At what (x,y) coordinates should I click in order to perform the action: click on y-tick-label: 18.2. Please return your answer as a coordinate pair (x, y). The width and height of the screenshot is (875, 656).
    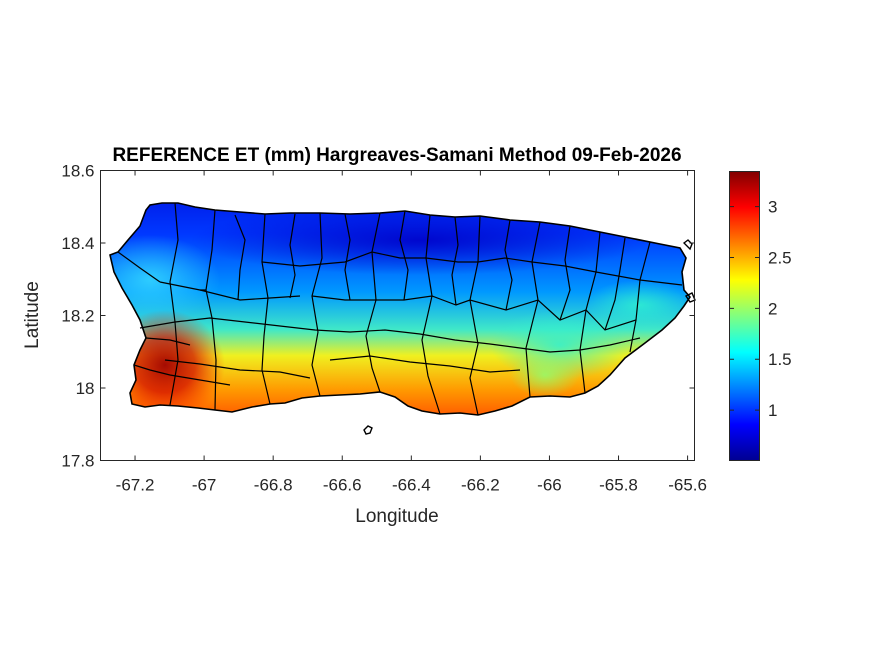
    Looking at the image, I should click on (77, 316).